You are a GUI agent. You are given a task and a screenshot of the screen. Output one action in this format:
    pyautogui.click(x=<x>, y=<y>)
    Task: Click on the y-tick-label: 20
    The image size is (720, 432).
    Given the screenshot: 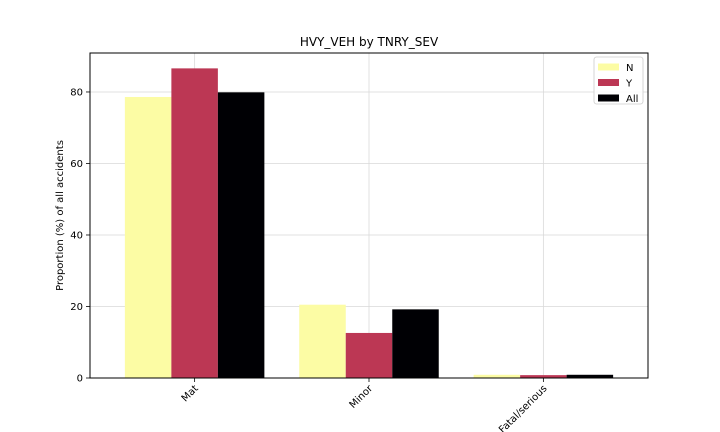 What is the action you would take?
    pyautogui.click(x=76, y=307)
    